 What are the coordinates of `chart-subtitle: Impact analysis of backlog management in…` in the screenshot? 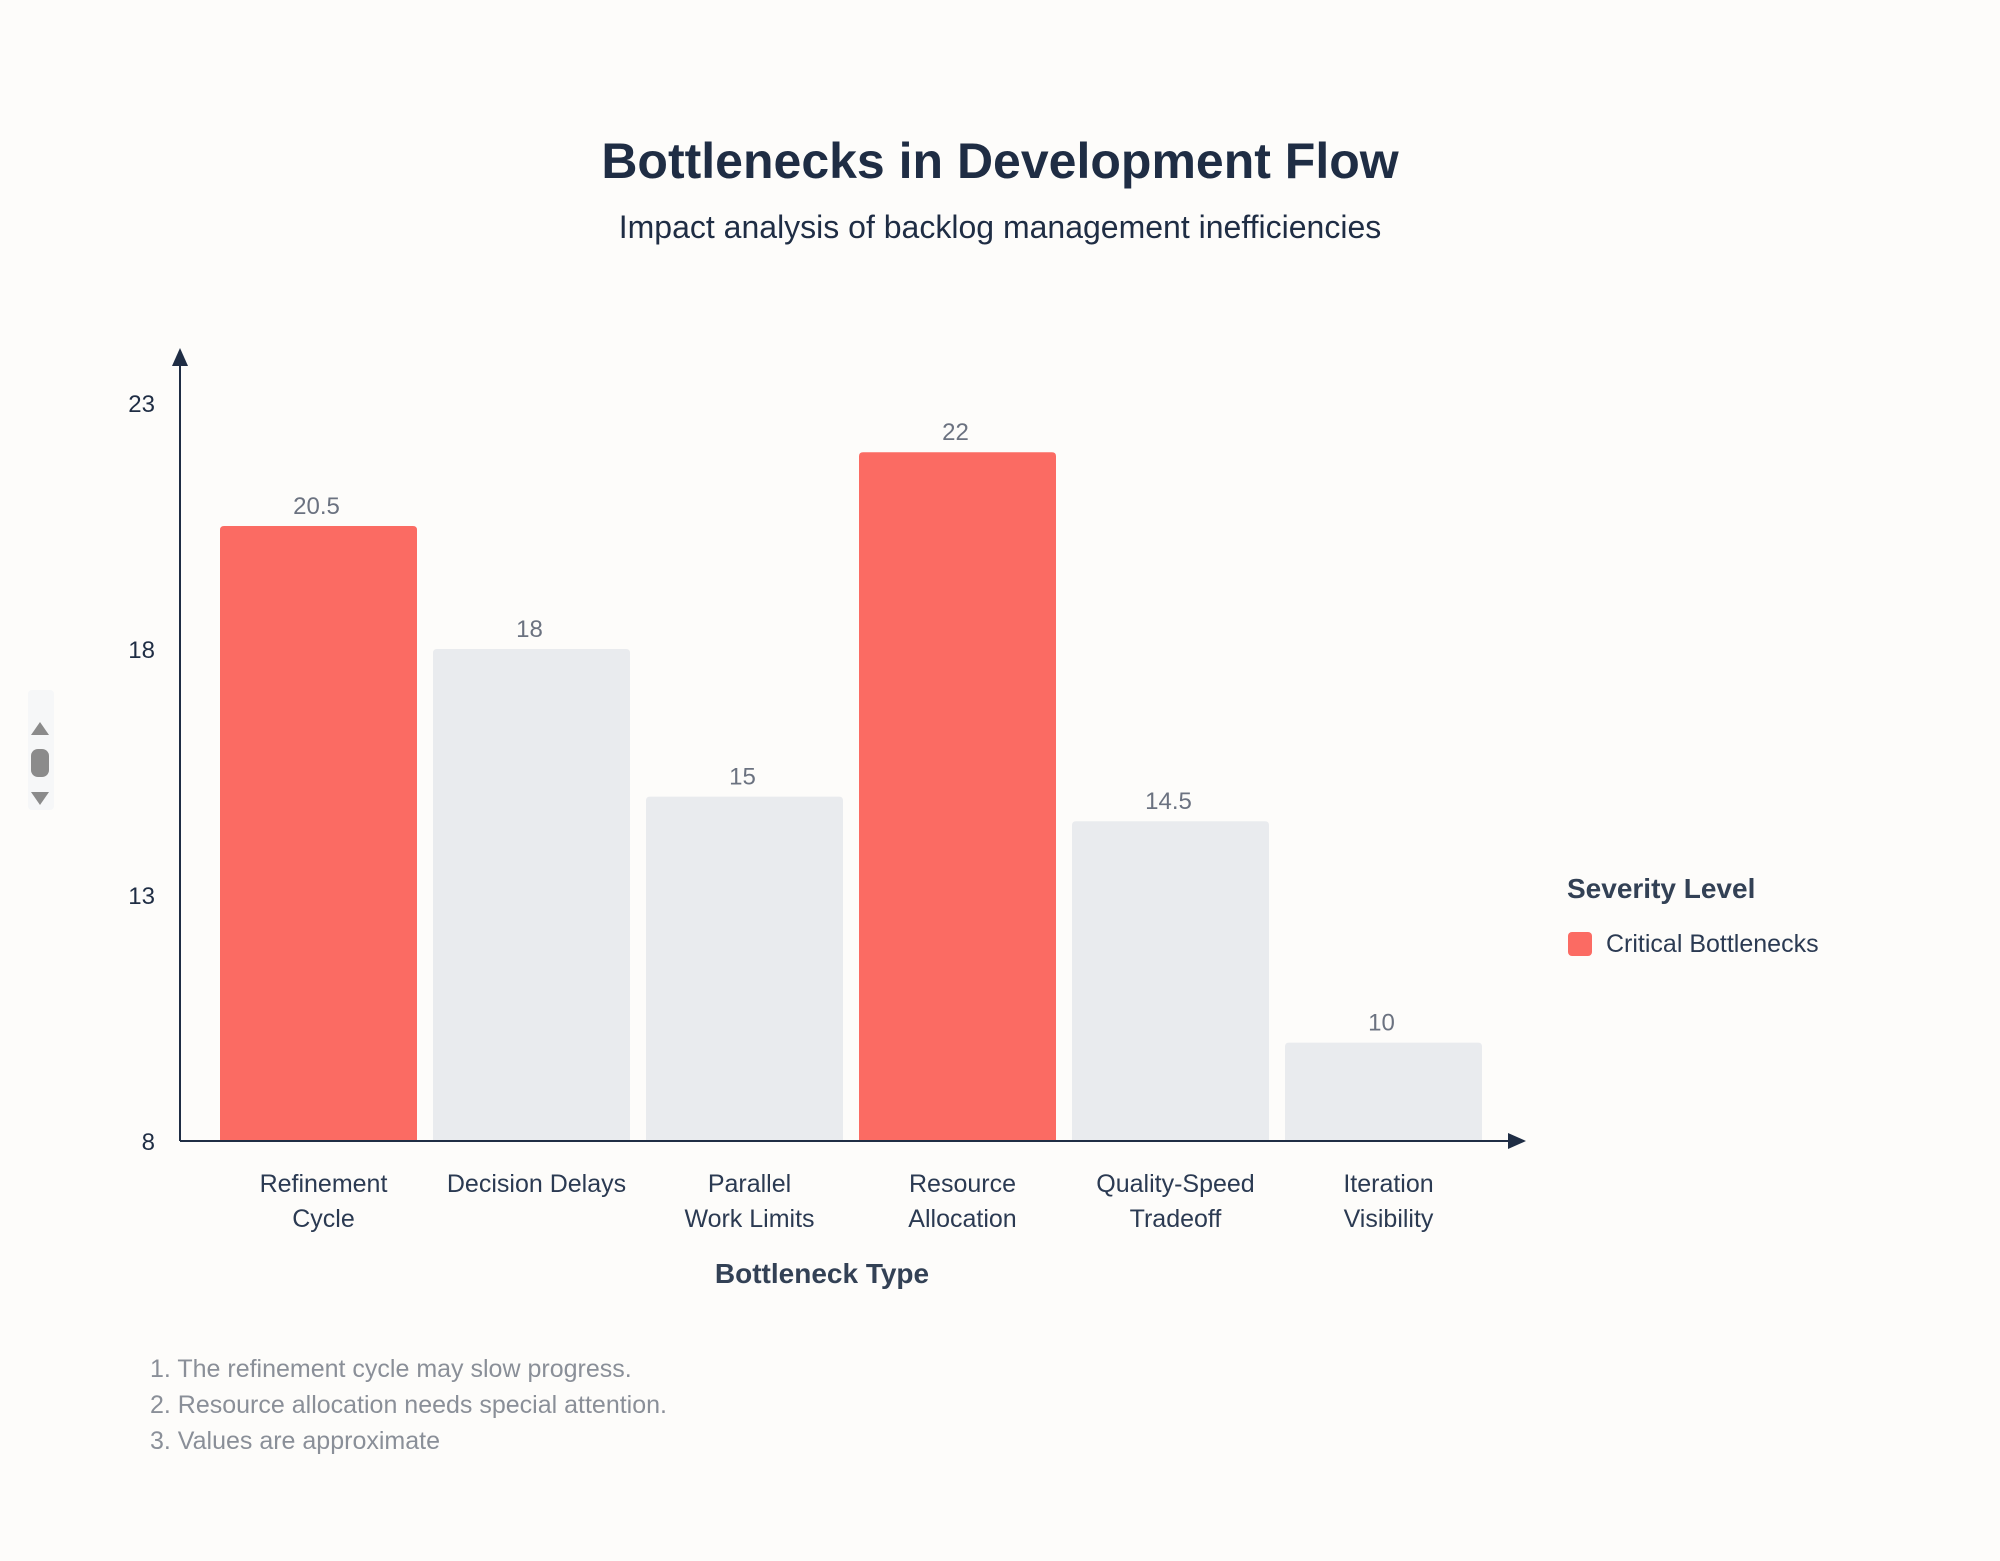 It's located at (1000, 227).